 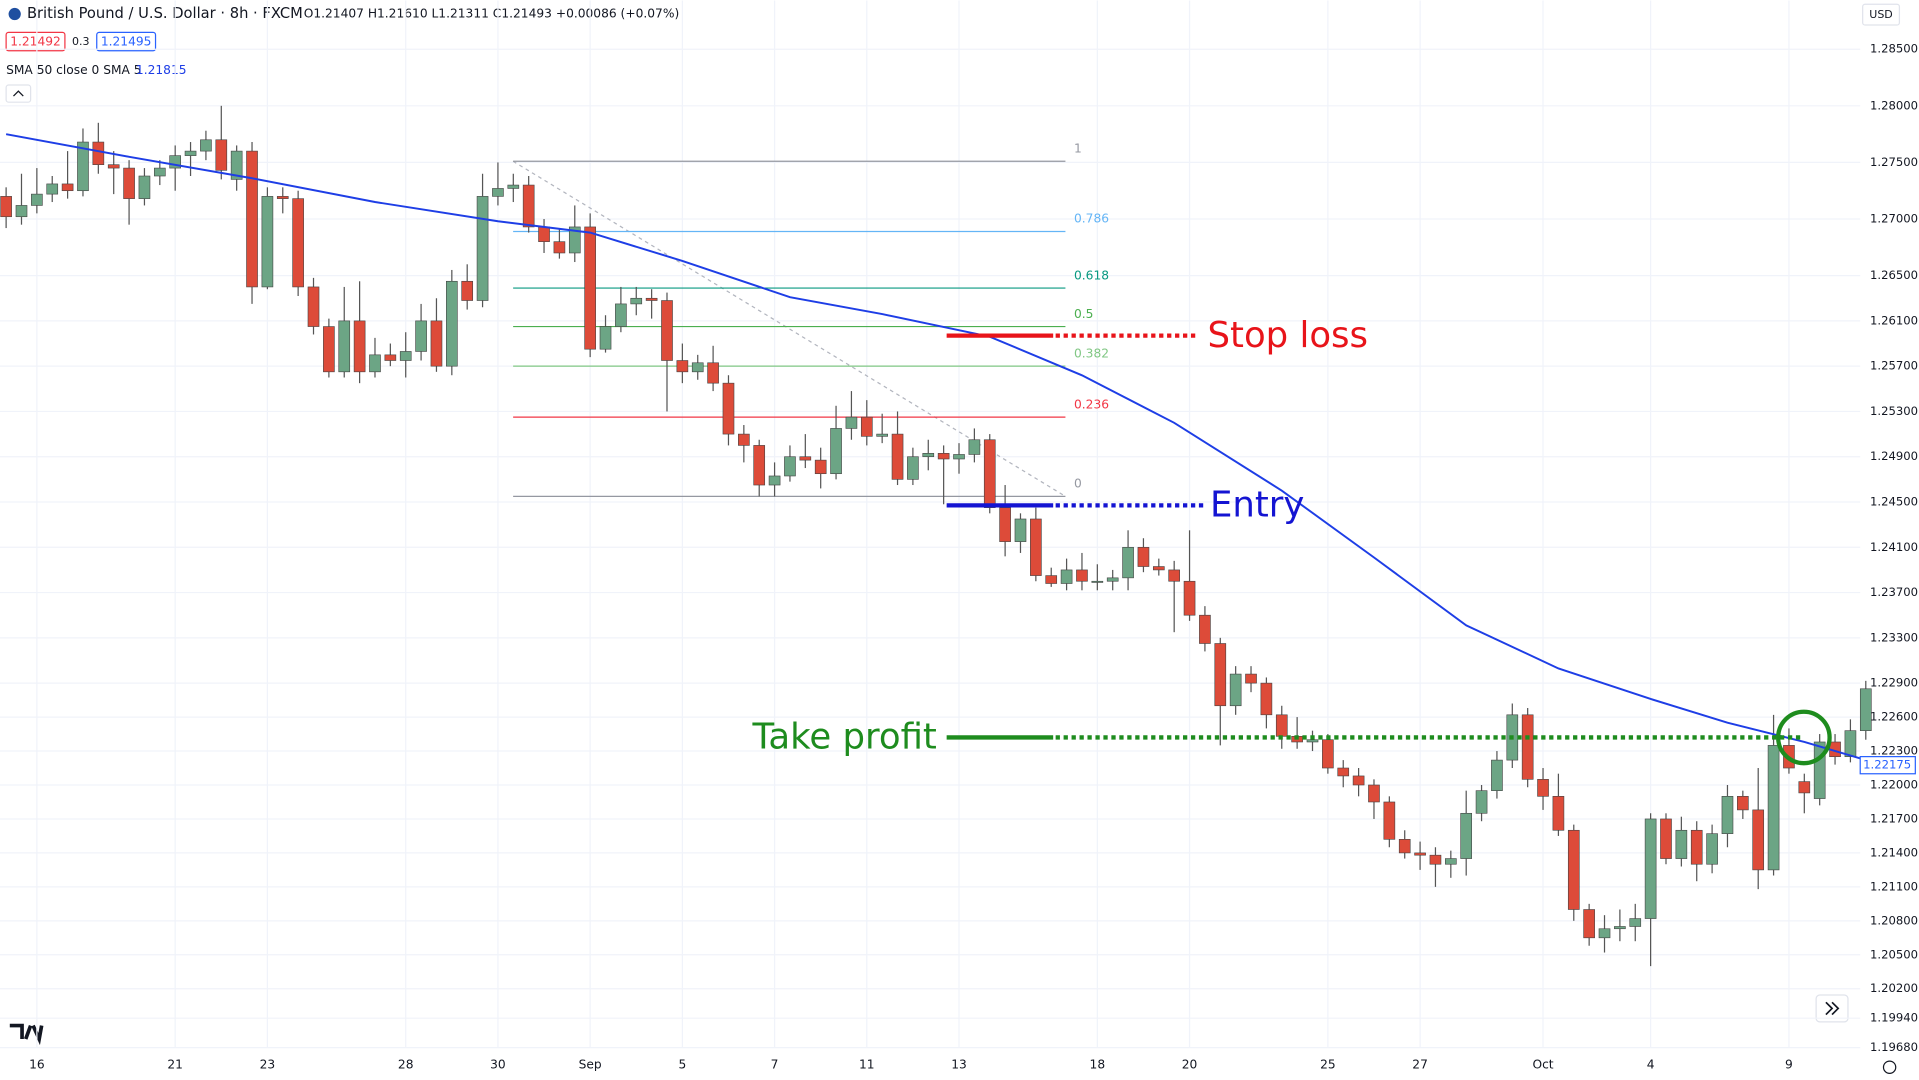 What do you see at coordinates (1881, 14) in the screenshot?
I see `currency-box` at bounding box center [1881, 14].